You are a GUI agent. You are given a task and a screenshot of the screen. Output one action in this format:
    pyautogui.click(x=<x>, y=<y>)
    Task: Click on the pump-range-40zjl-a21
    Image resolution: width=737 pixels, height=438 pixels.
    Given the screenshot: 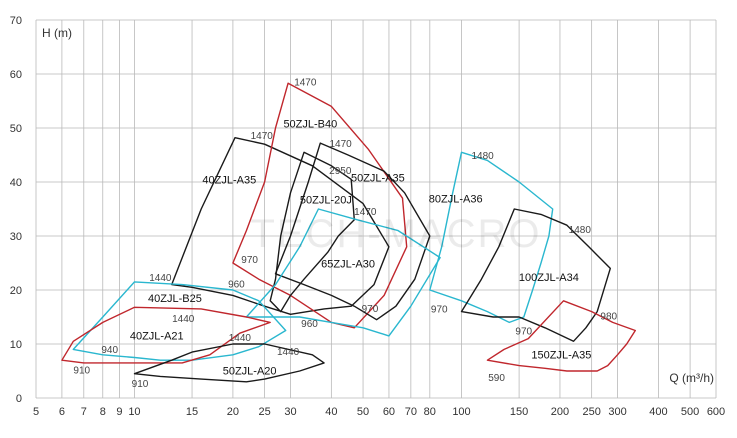 What is the action you would take?
    pyautogui.click(x=166, y=335)
    